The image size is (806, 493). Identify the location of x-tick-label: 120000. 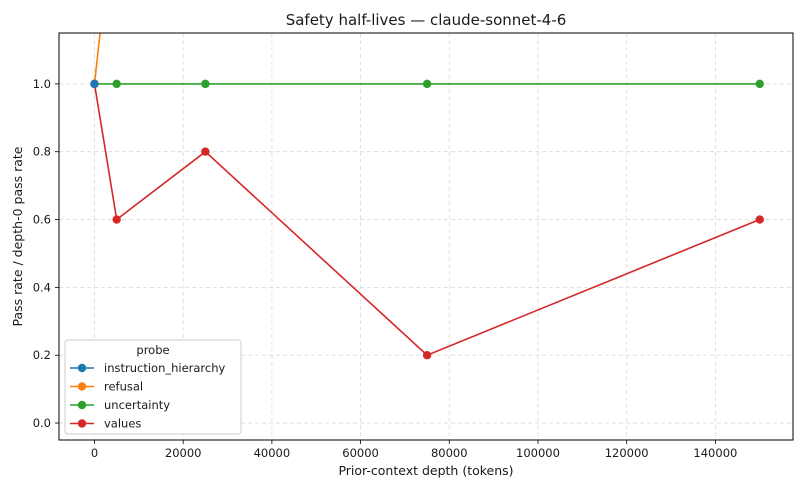
(627, 453).